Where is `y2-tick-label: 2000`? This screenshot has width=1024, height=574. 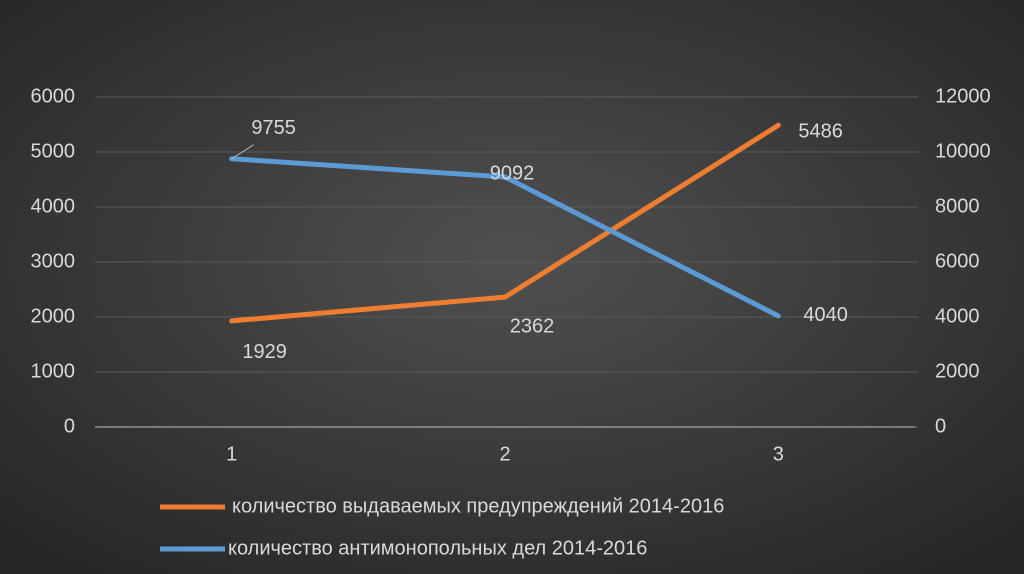
y2-tick-label: 2000 is located at coordinates (957, 371).